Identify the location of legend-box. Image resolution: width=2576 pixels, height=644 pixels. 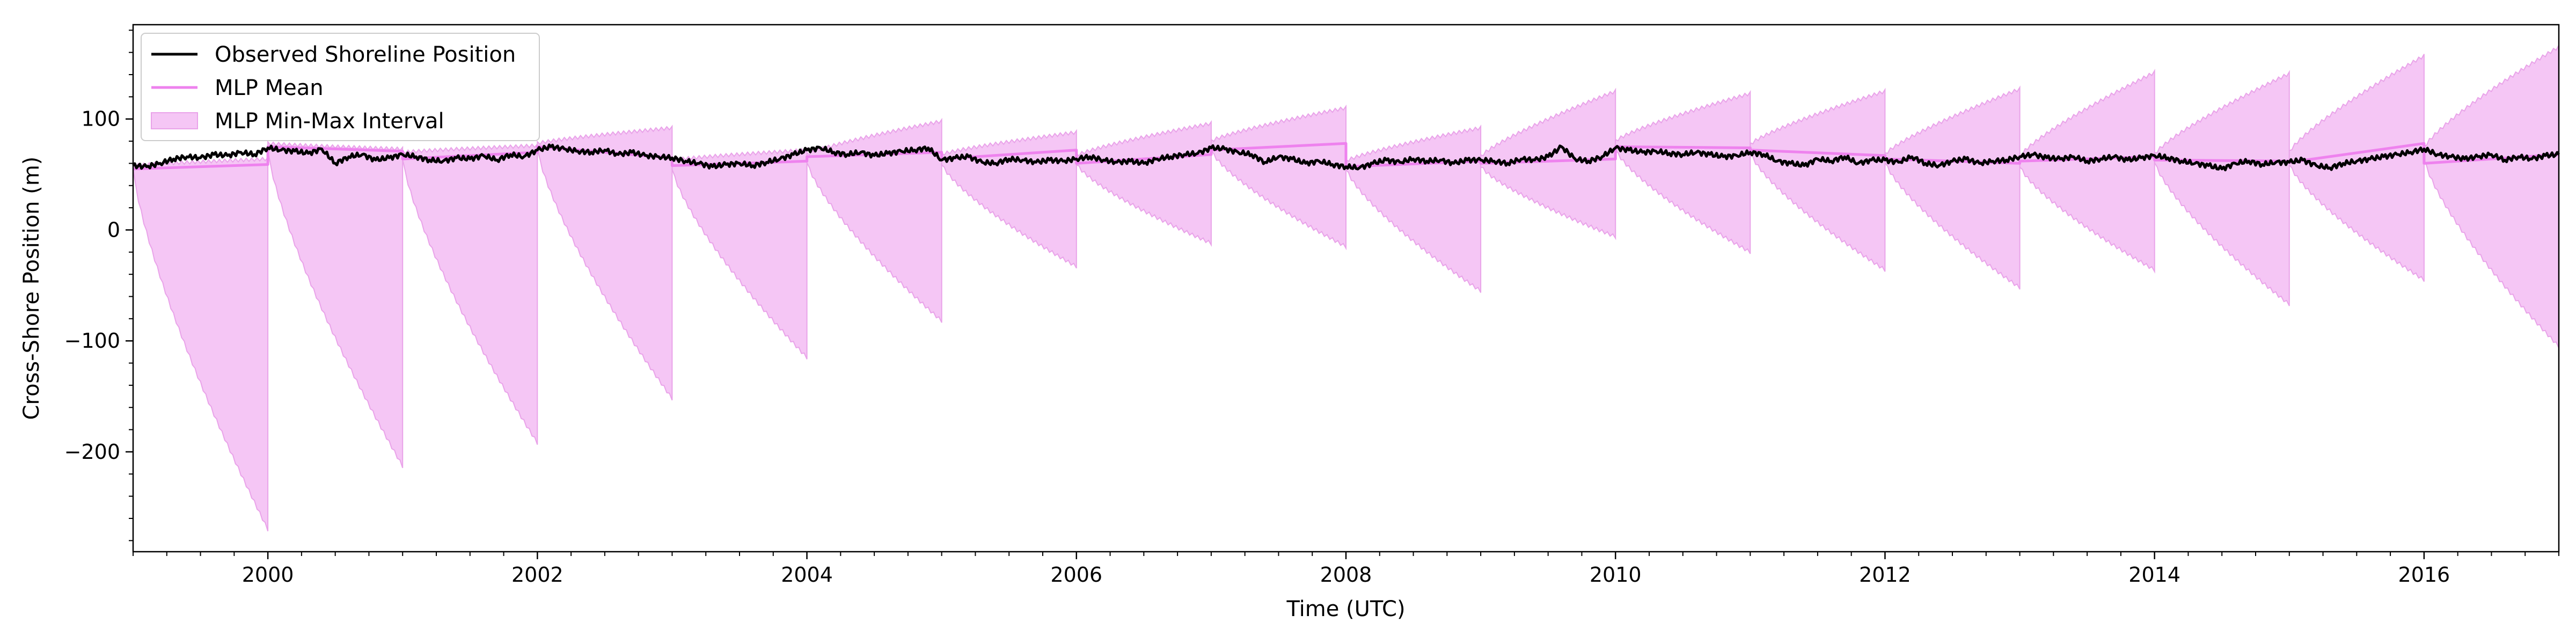
(340, 87).